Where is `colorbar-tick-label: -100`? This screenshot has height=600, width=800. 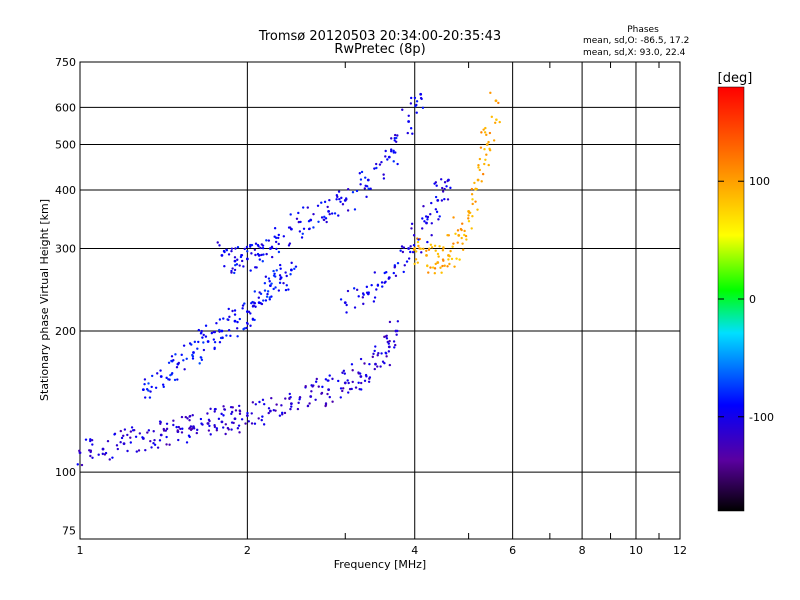 colorbar-tick-label: -100 is located at coordinates (761, 417).